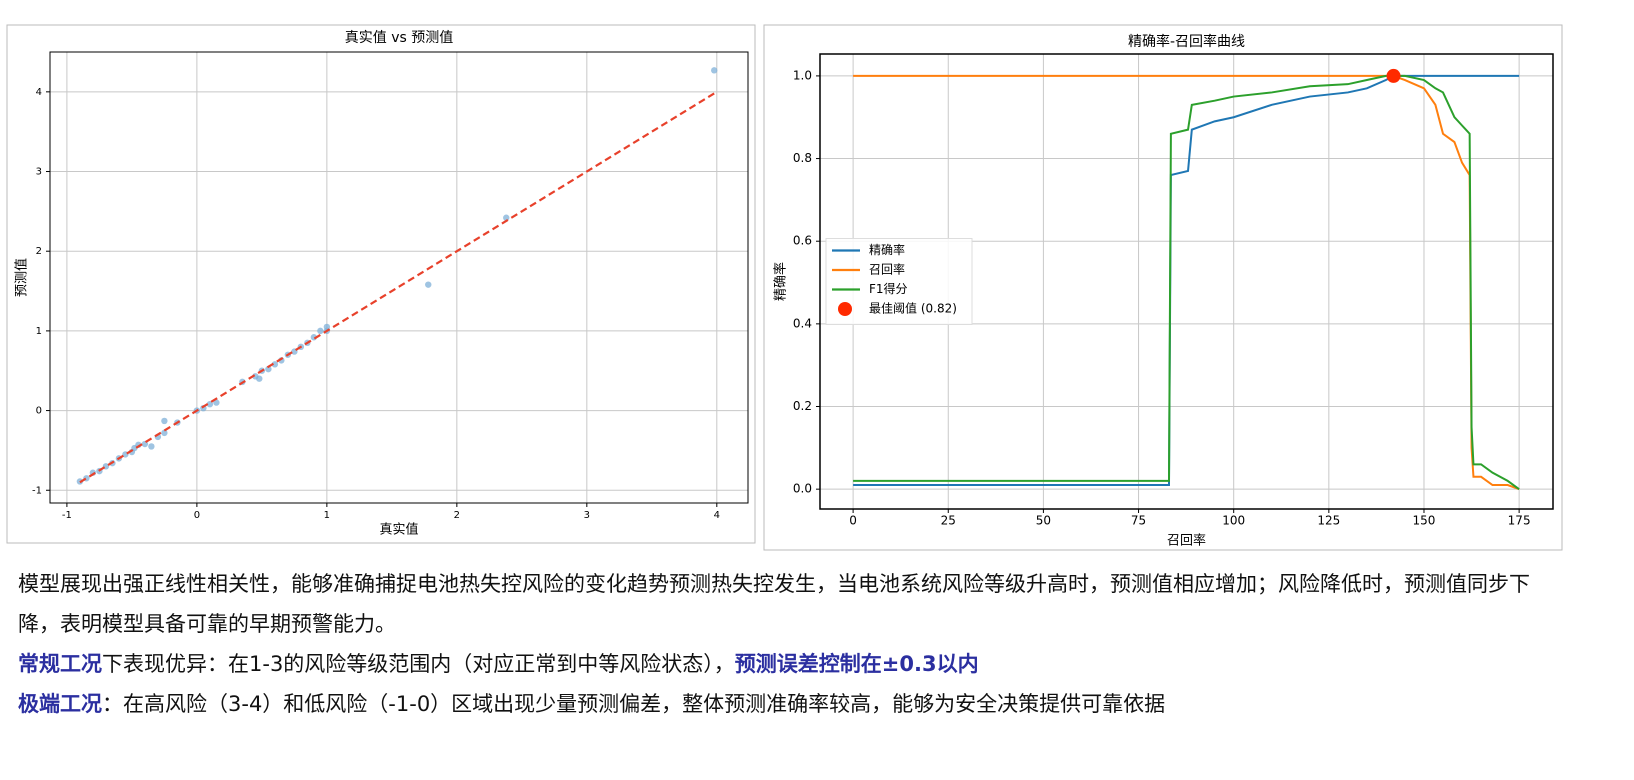  Describe the element at coordinates (418, 664) in the screenshot. I see `text-run: 下表现优异：在1-3的风险等级范围内（对应正常到中等风险状态），` at that location.